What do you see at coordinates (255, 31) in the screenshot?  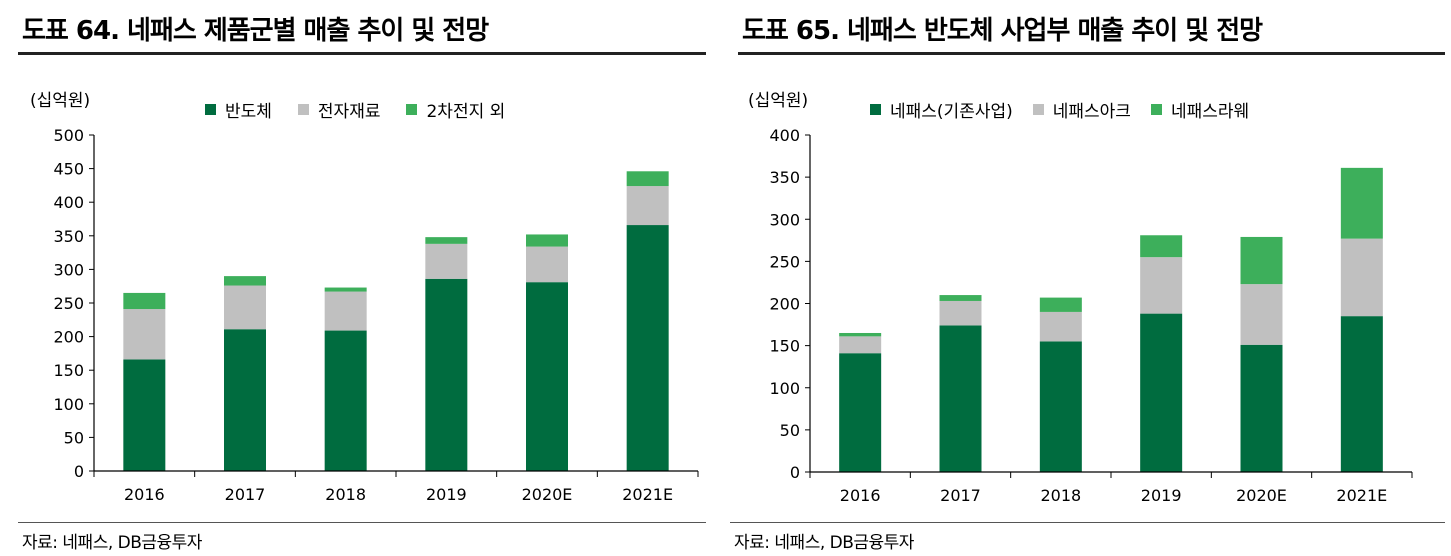 I see `chart-title: 도표 64. 네패스 제품군별 매출 추이 및 전망` at bounding box center [255, 31].